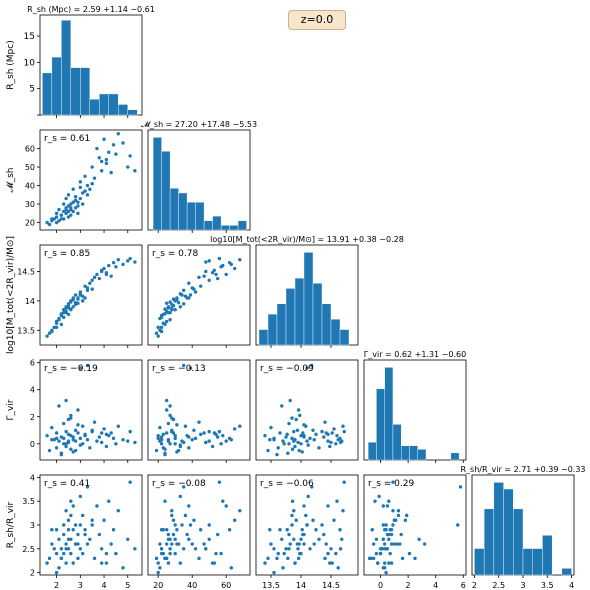 The height and width of the screenshot is (590, 590). I want to click on x-tick-label: 0, so click(380, 585).